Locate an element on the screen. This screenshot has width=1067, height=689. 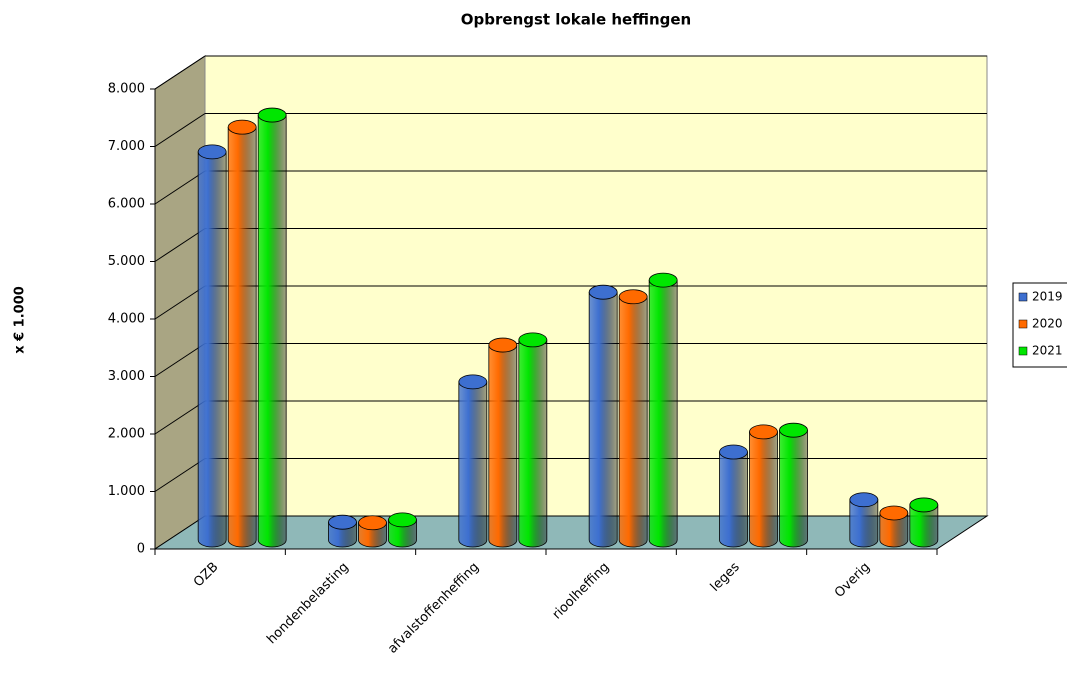
y-tick-label: 4.000 is located at coordinates (126, 319).